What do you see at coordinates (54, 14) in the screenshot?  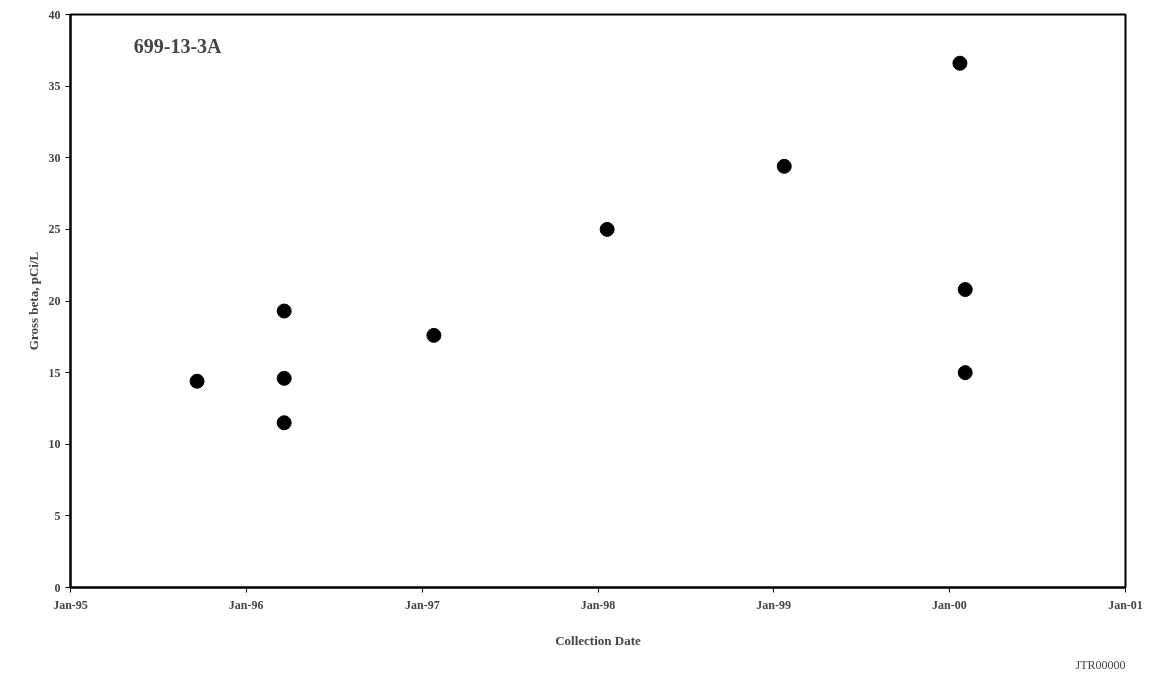 I see `y-tick-label: 40` at bounding box center [54, 14].